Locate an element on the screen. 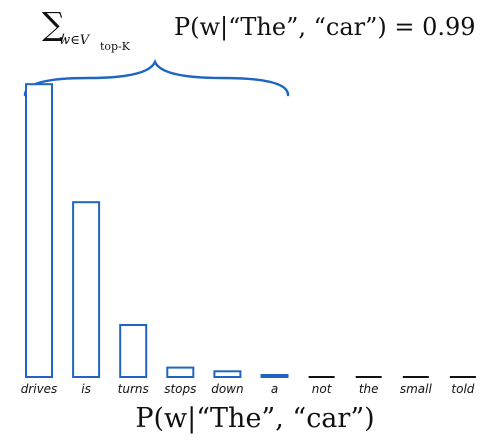 Image resolution: width=489 pixels, height=442 pixels. sum-sub-subscript: top-K is located at coordinates (115, 46).